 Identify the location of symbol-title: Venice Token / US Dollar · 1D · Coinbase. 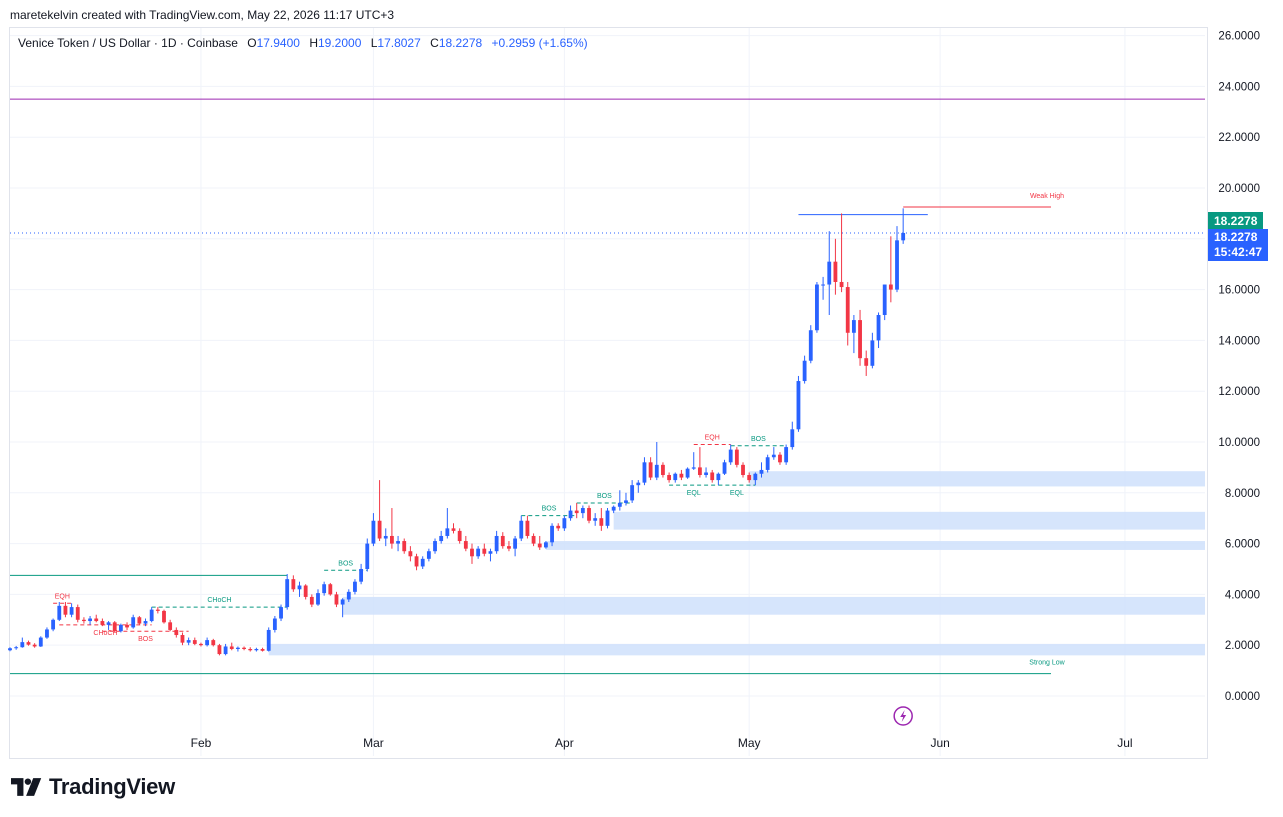
(128, 43).